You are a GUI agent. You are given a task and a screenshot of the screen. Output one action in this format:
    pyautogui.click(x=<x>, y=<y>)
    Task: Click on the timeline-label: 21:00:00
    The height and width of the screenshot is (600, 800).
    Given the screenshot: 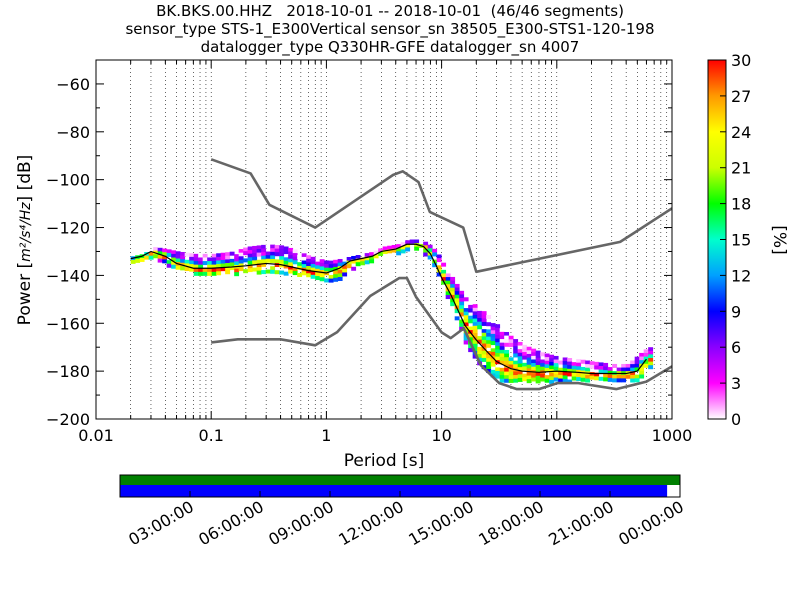 What is the action you would take?
    pyautogui.click(x=581, y=523)
    